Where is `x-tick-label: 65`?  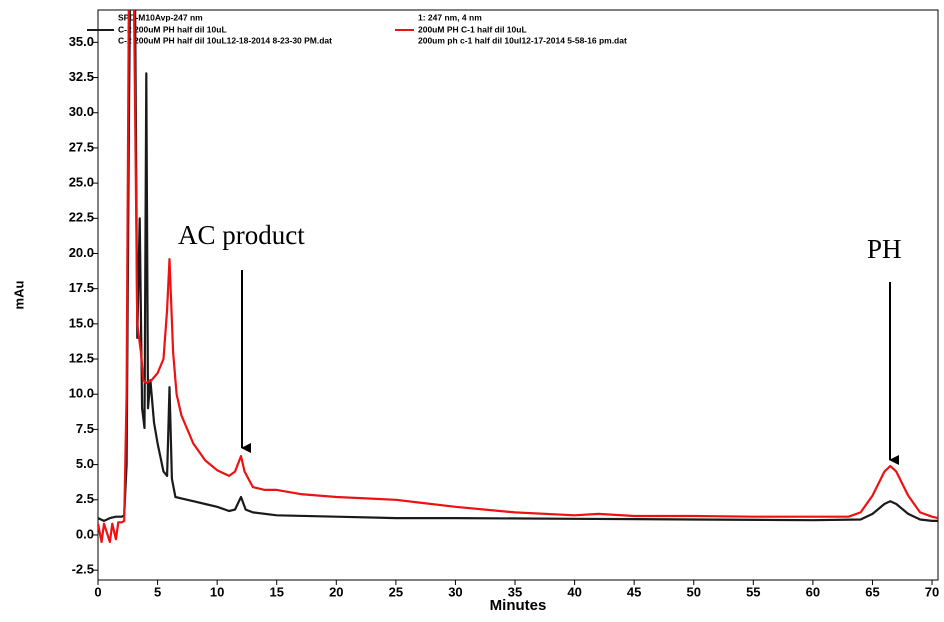
x-tick-label: 65 is located at coordinates (872, 591).